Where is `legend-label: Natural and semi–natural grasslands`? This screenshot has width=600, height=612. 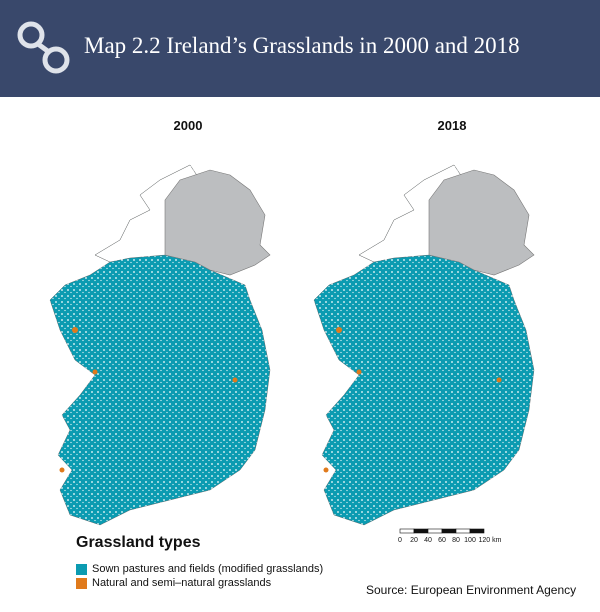
legend-label: Natural and semi–natural grasslands is located at coordinates (182, 583).